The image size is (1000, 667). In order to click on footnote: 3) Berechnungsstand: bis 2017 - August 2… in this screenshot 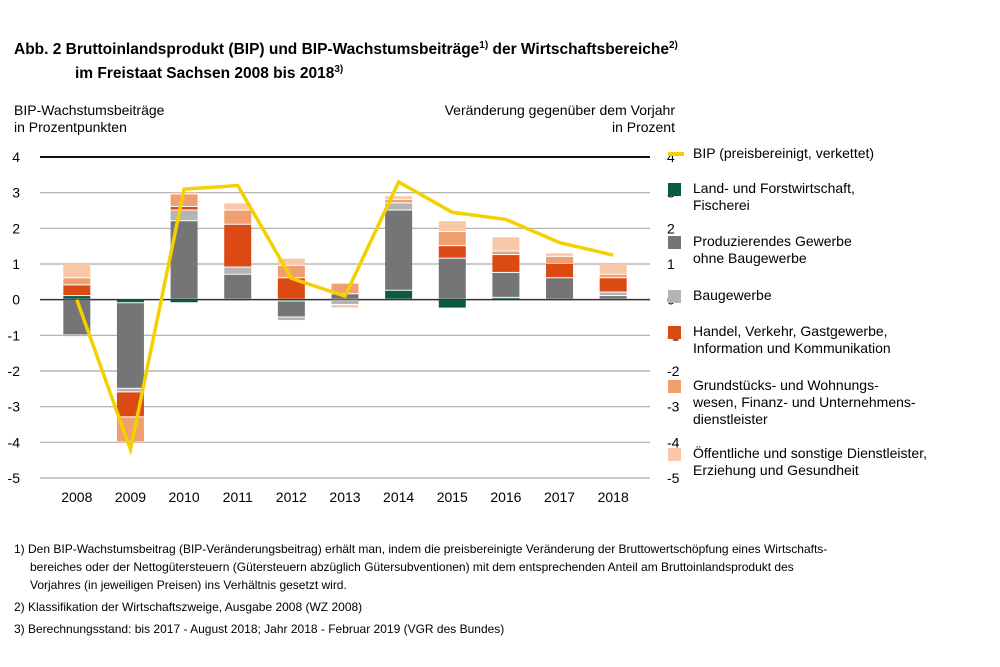, I will do `click(259, 629)`.